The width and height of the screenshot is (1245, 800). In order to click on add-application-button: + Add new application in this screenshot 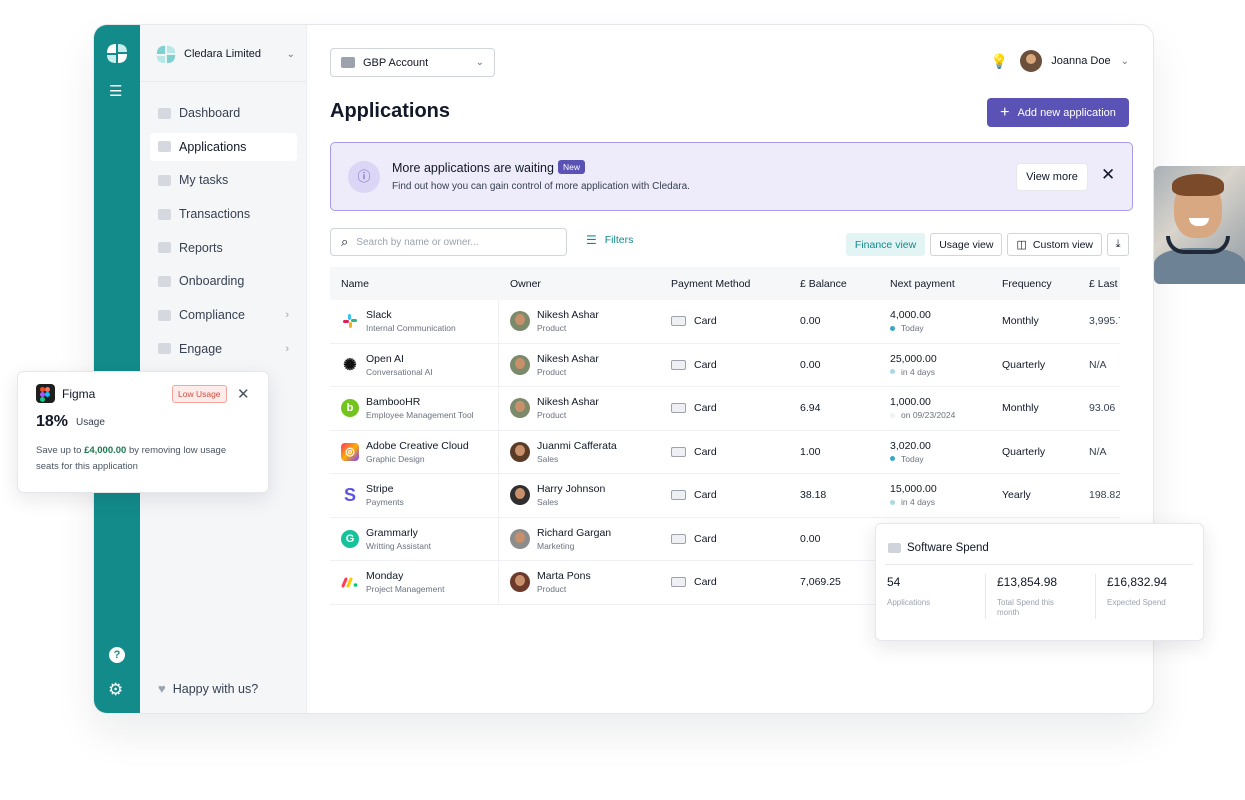, I will do `click(1058, 112)`.